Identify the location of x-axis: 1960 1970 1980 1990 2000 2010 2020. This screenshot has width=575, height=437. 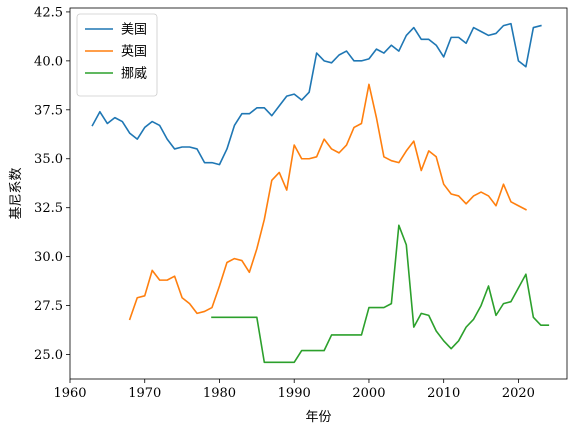
(294, 390).